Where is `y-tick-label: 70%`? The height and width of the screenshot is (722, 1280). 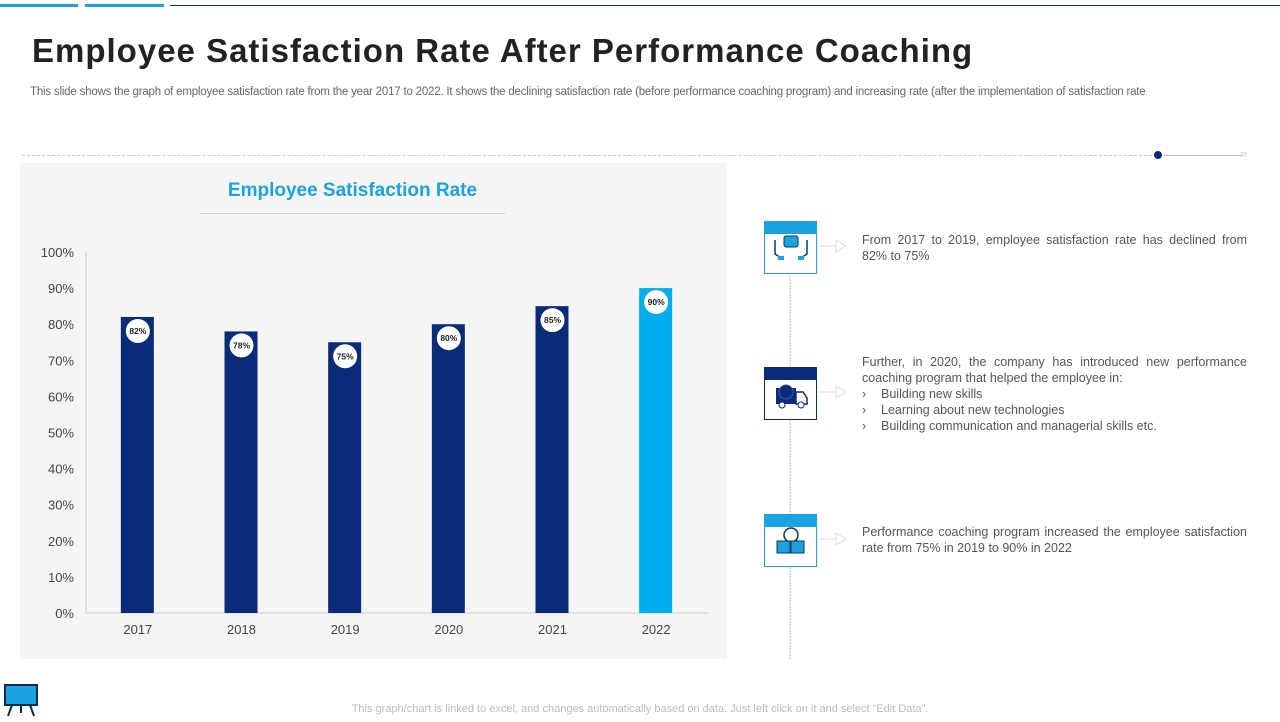 y-tick-label: 70% is located at coordinates (61, 360).